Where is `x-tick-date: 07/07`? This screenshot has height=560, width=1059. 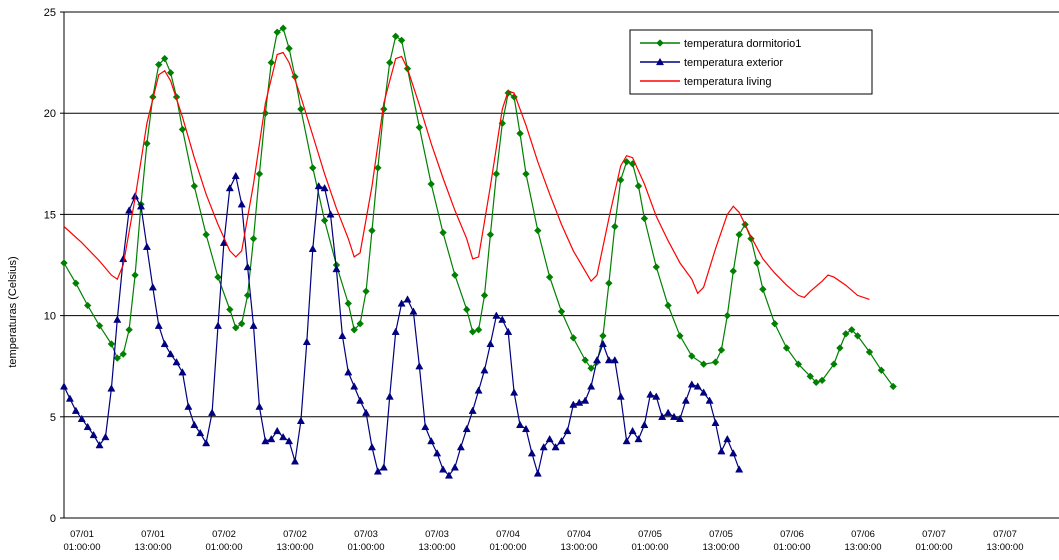 x-tick-date: 07/07 is located at coordinates (1005, 534).